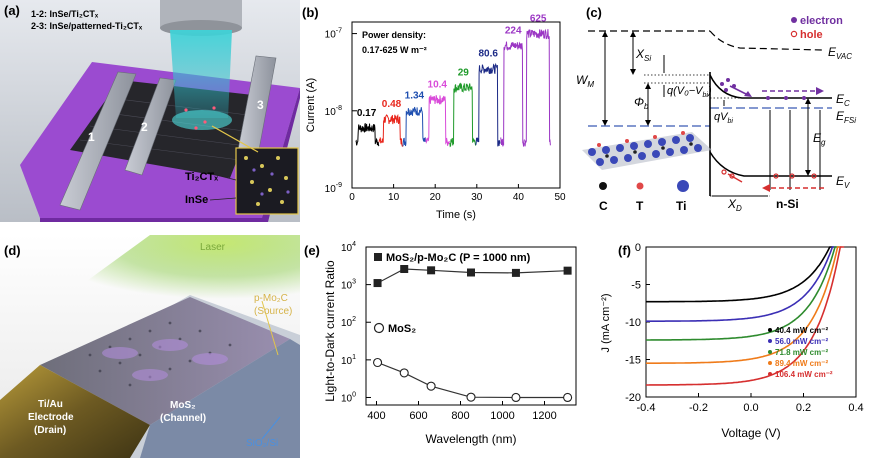 The height and width of the screenshot is (458, 882). Describe the element at coordinates (348, 397) in the screenshot. I see `y-tick-label-e: 10⁰` at that location.